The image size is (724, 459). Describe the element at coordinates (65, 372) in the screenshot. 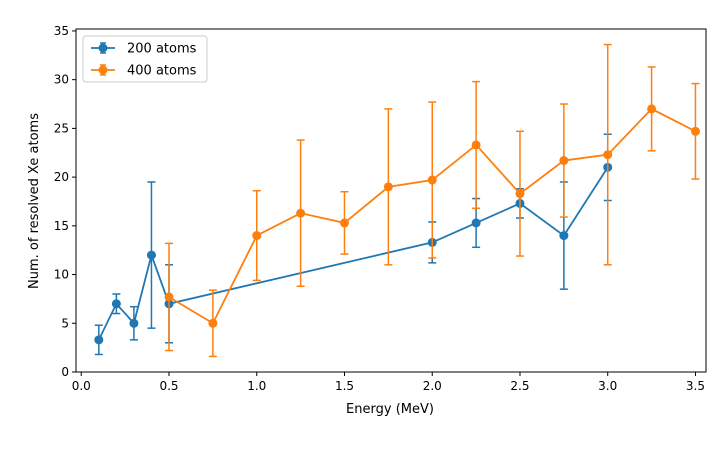

I see `y-tick-label: 0` at that location.